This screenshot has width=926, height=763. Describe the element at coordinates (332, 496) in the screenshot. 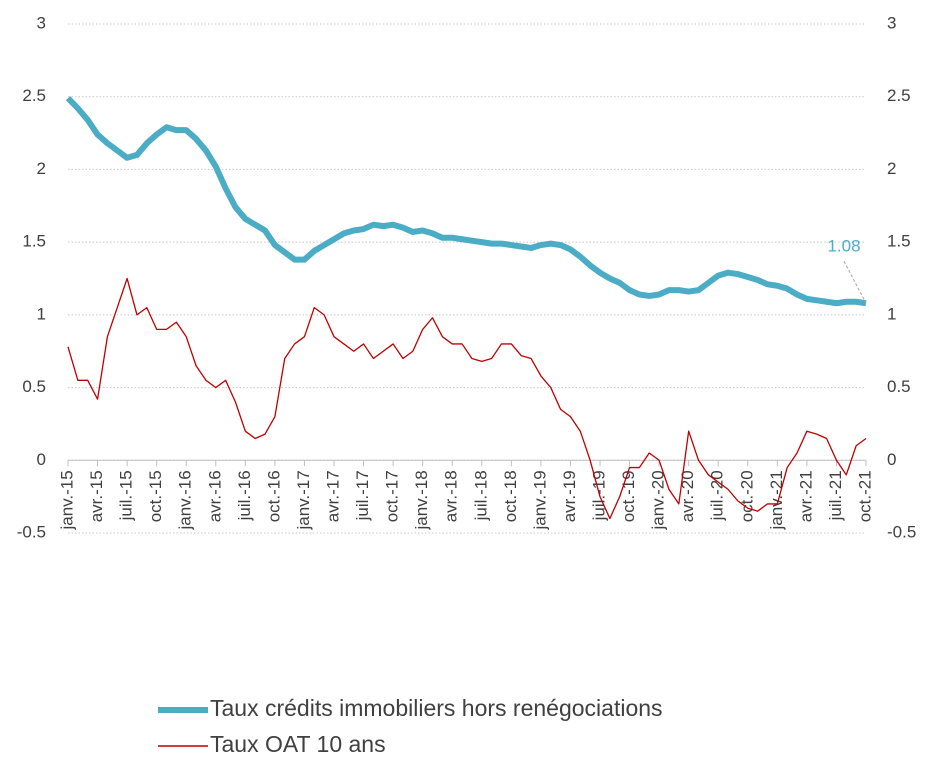

I see `x-tick-label: avr.-17` at that location.